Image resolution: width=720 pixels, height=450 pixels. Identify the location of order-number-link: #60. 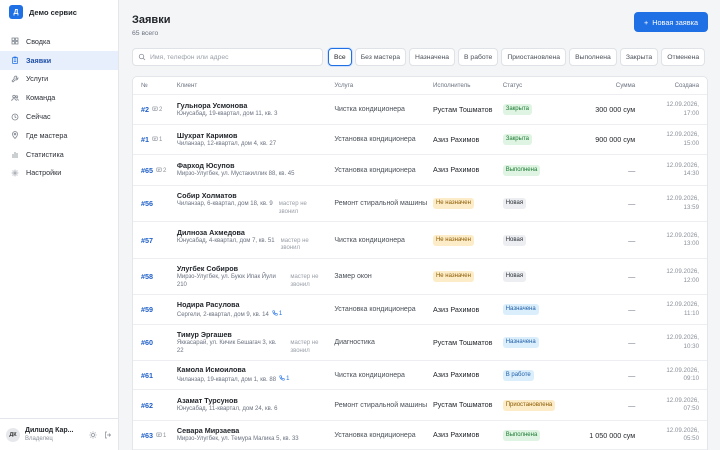
(147, 342).